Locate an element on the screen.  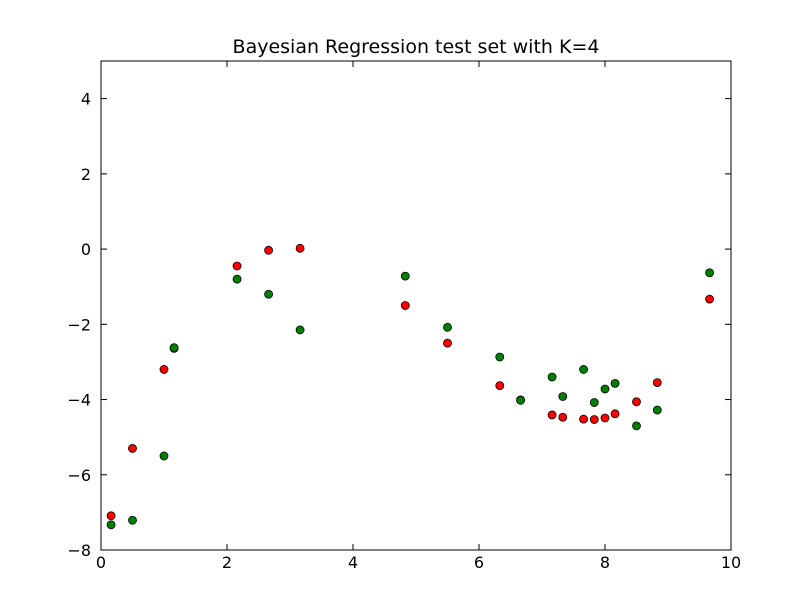
x-tick-label: 6 is located at coordinates (479, 562).